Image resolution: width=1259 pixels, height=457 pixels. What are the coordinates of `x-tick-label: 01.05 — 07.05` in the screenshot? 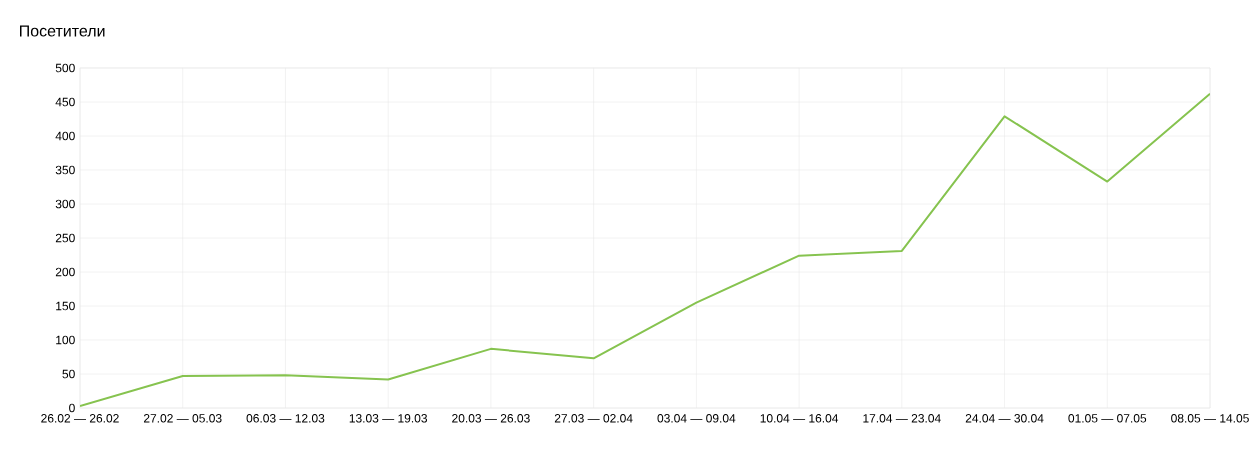 It's located at (1107, 418).